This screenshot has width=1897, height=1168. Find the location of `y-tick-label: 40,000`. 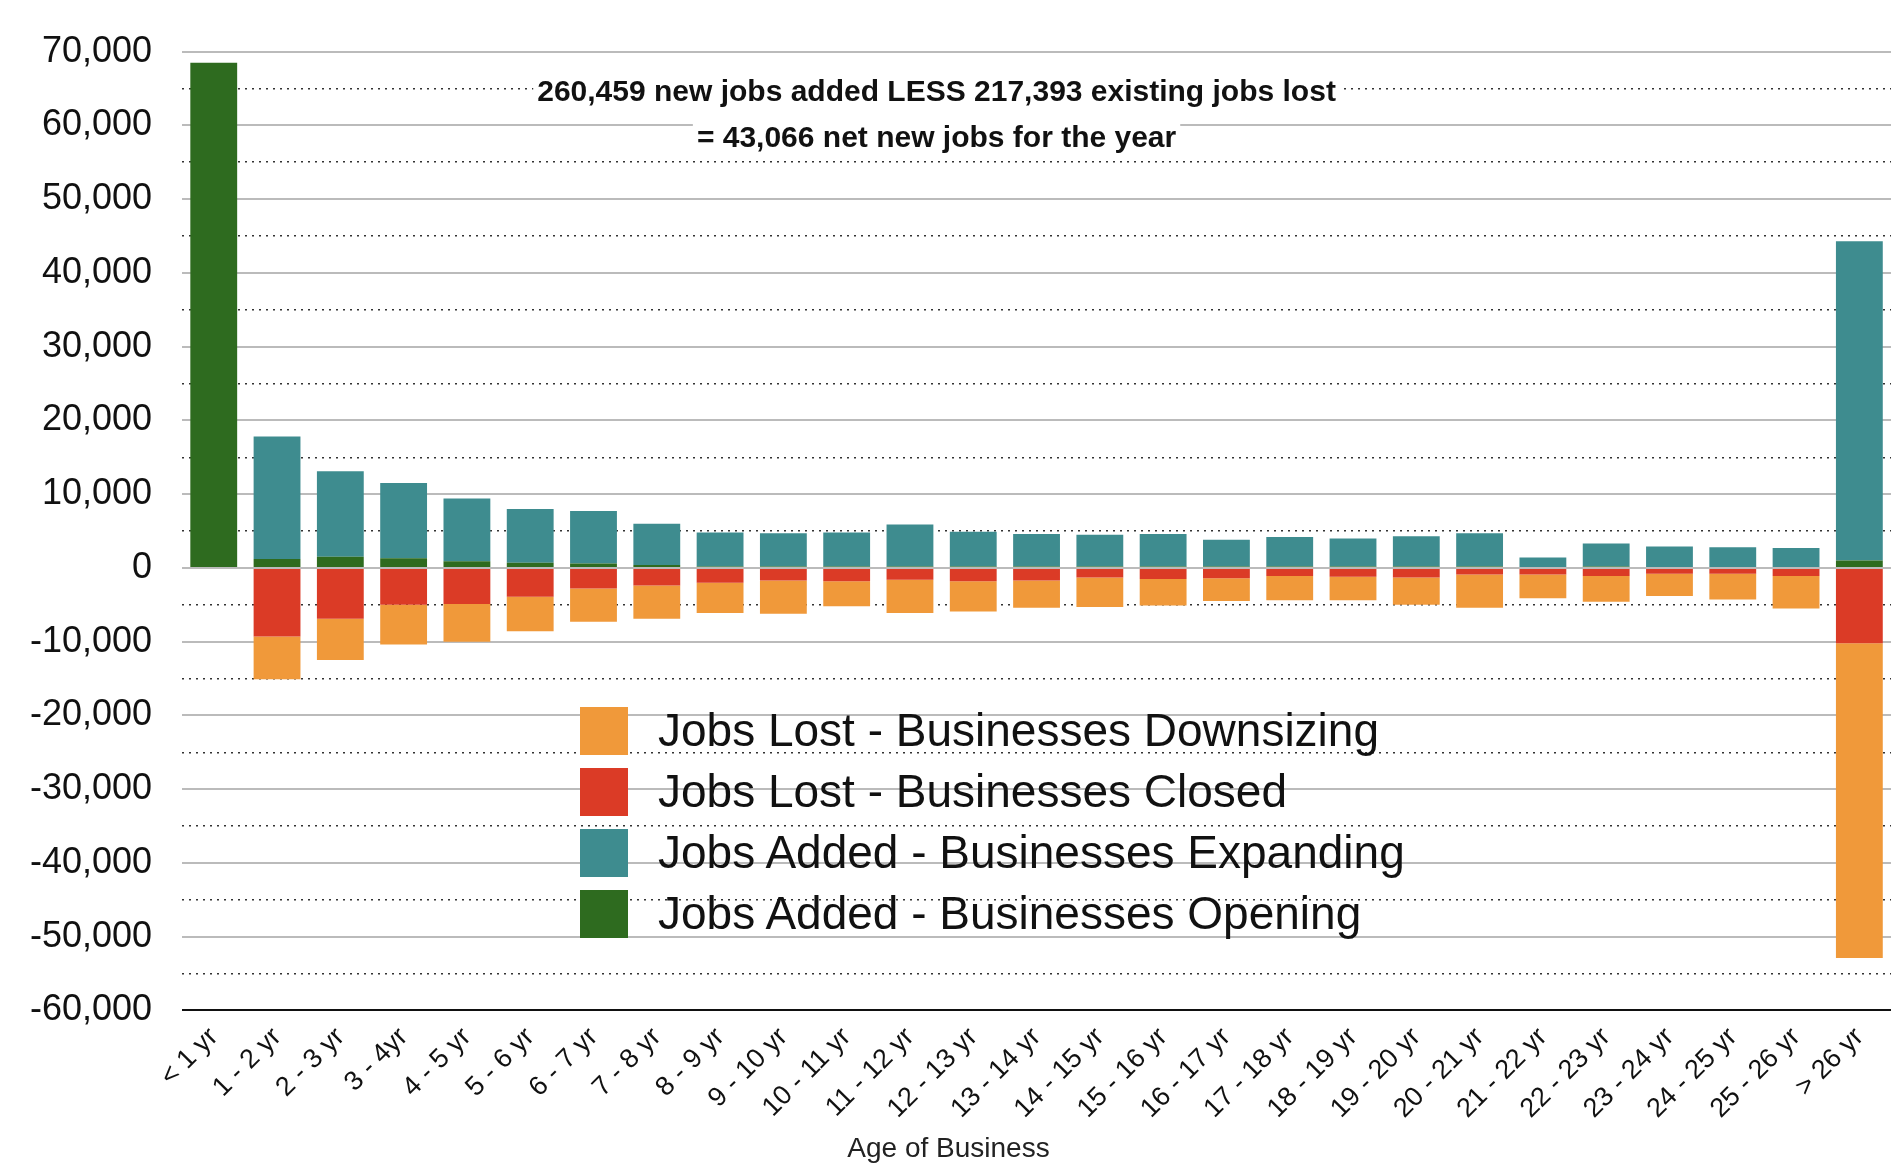

y-tick-label: 40,000 is located at coordinates (97, 270).